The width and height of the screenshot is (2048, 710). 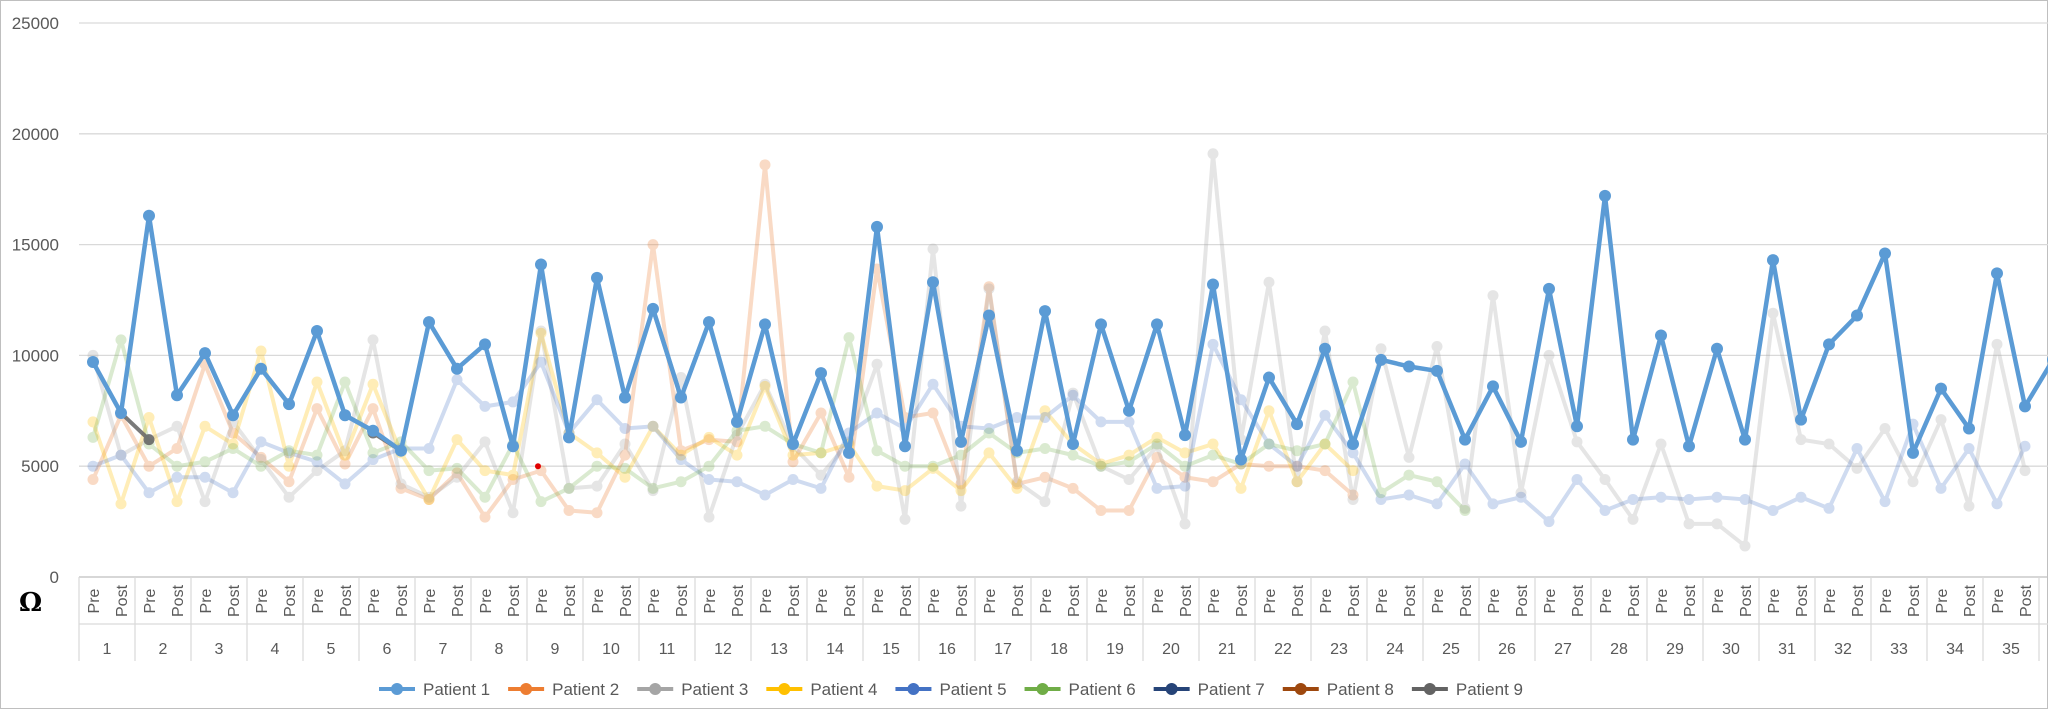 I want to click on legend-label: Patient 4, so click(x=843, y=689).